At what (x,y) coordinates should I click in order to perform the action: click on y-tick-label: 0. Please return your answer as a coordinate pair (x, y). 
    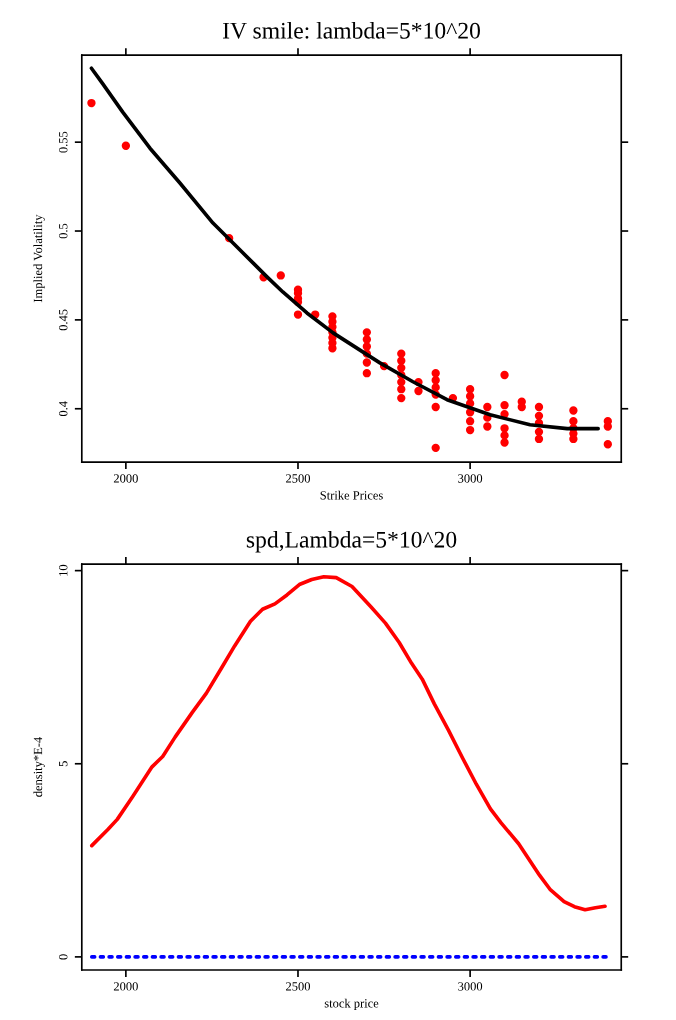
    Looking at the image, I should click on (63, 957).